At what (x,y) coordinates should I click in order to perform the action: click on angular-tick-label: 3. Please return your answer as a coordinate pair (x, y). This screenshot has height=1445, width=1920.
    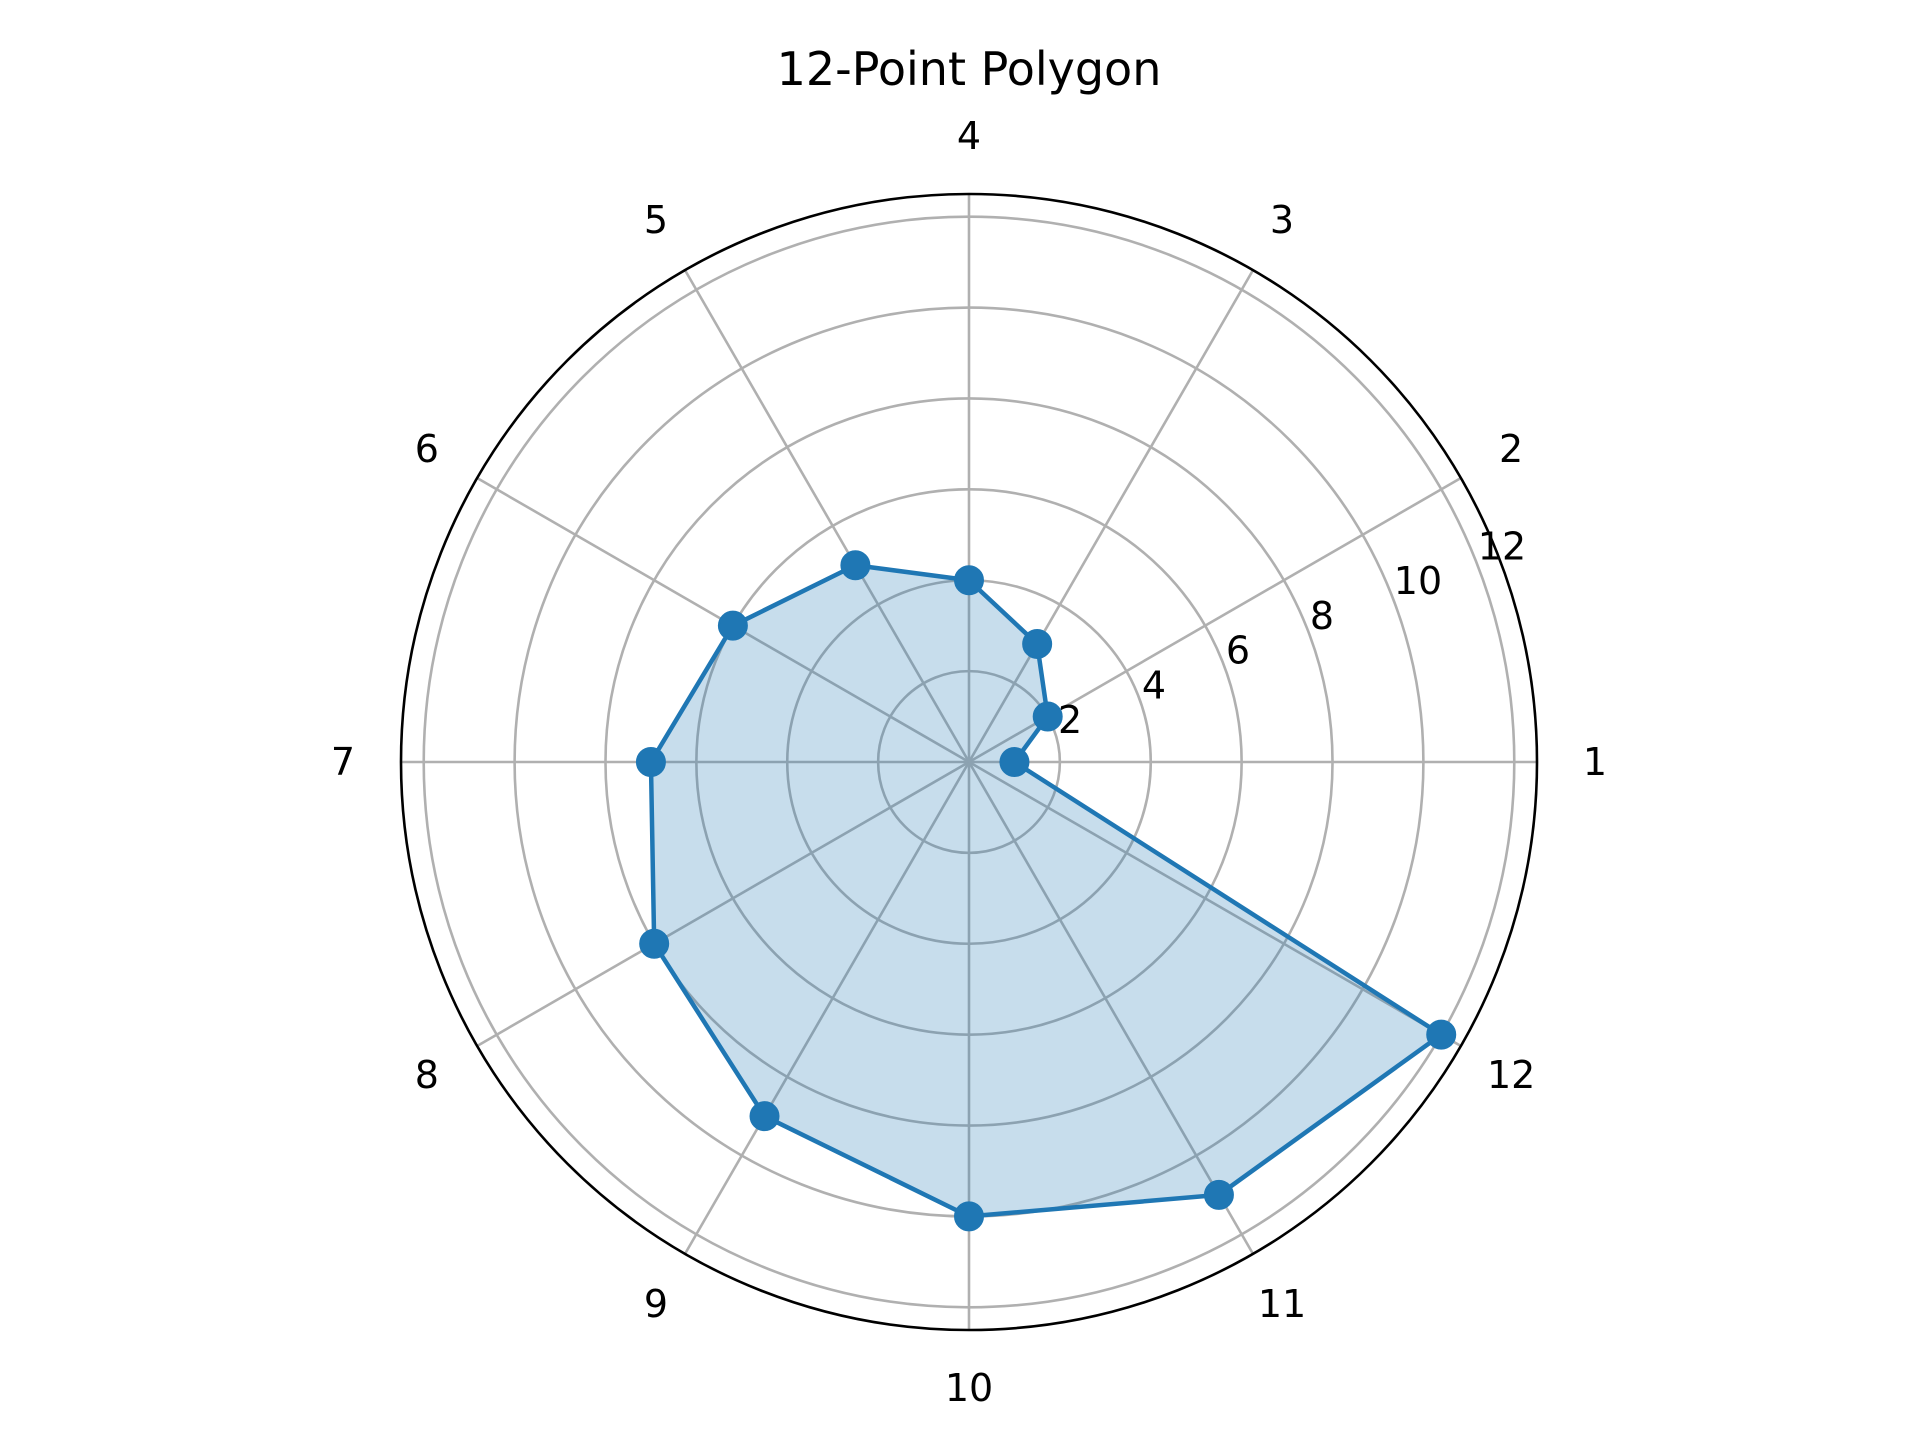
    Looking at the image, I should click on (1282, 220).